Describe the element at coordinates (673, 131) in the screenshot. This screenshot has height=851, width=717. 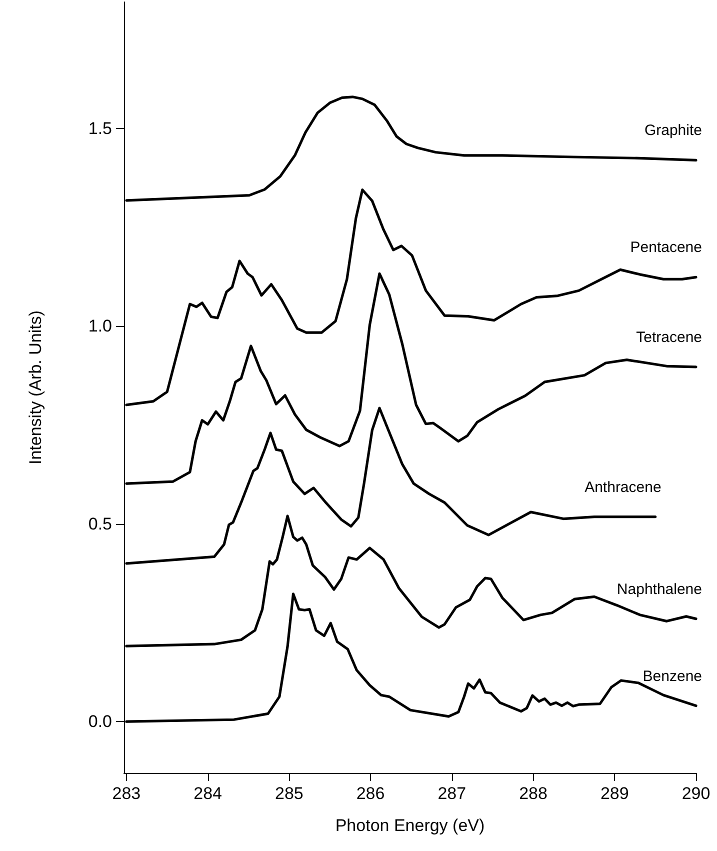
I see `series-label: Graphite` at that location.